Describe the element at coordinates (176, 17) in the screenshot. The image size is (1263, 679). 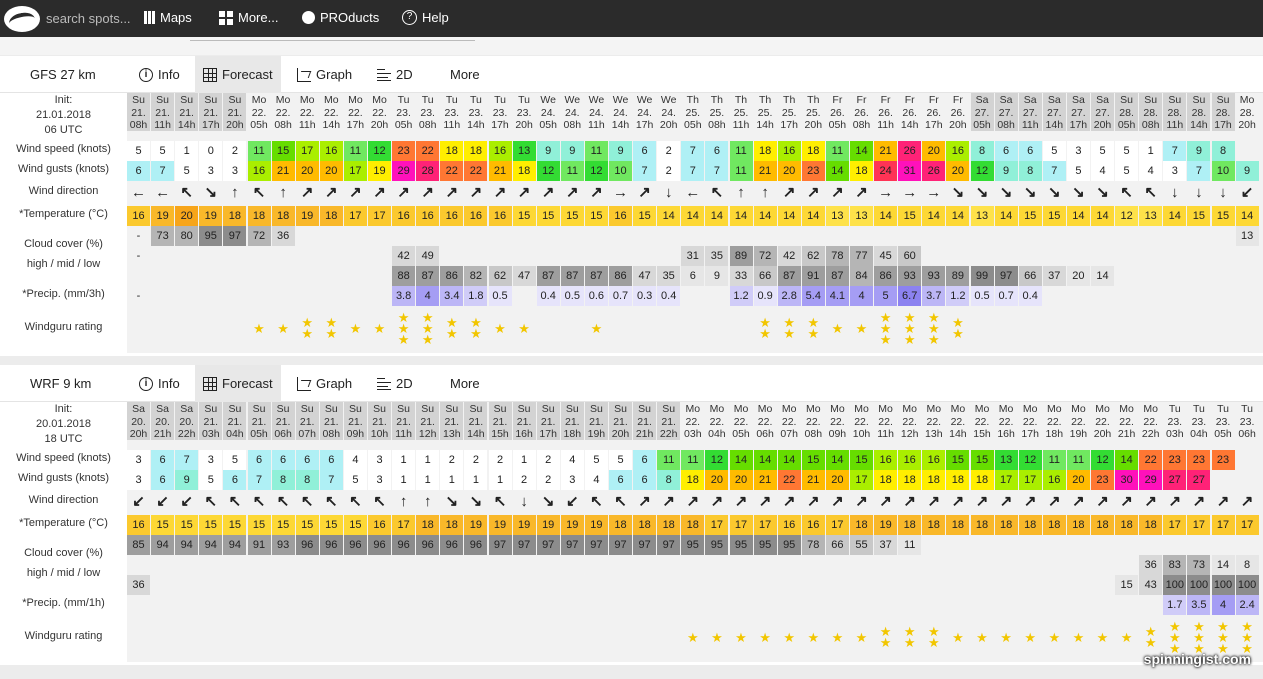
I see `maps-label: Maps` at that location.